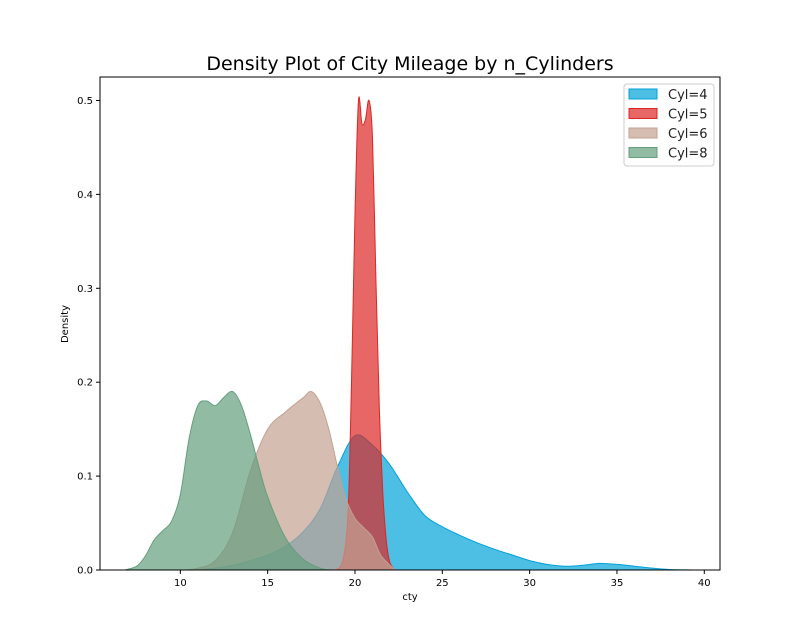 The height and width of the screenshot is (640, 800). What do you see at coordinates (85, 289) in the screenshot?
I see `y-tick-label: 0.3` at bounding box center [85, 289].